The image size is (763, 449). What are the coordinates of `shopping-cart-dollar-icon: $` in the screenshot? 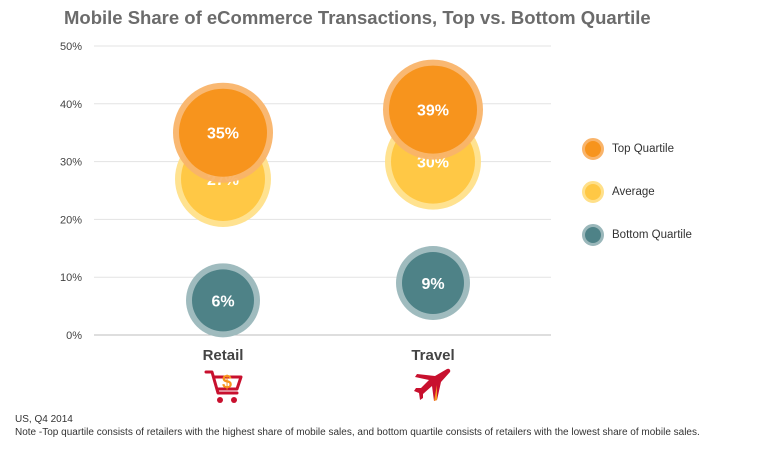 It's located at (223, 386).